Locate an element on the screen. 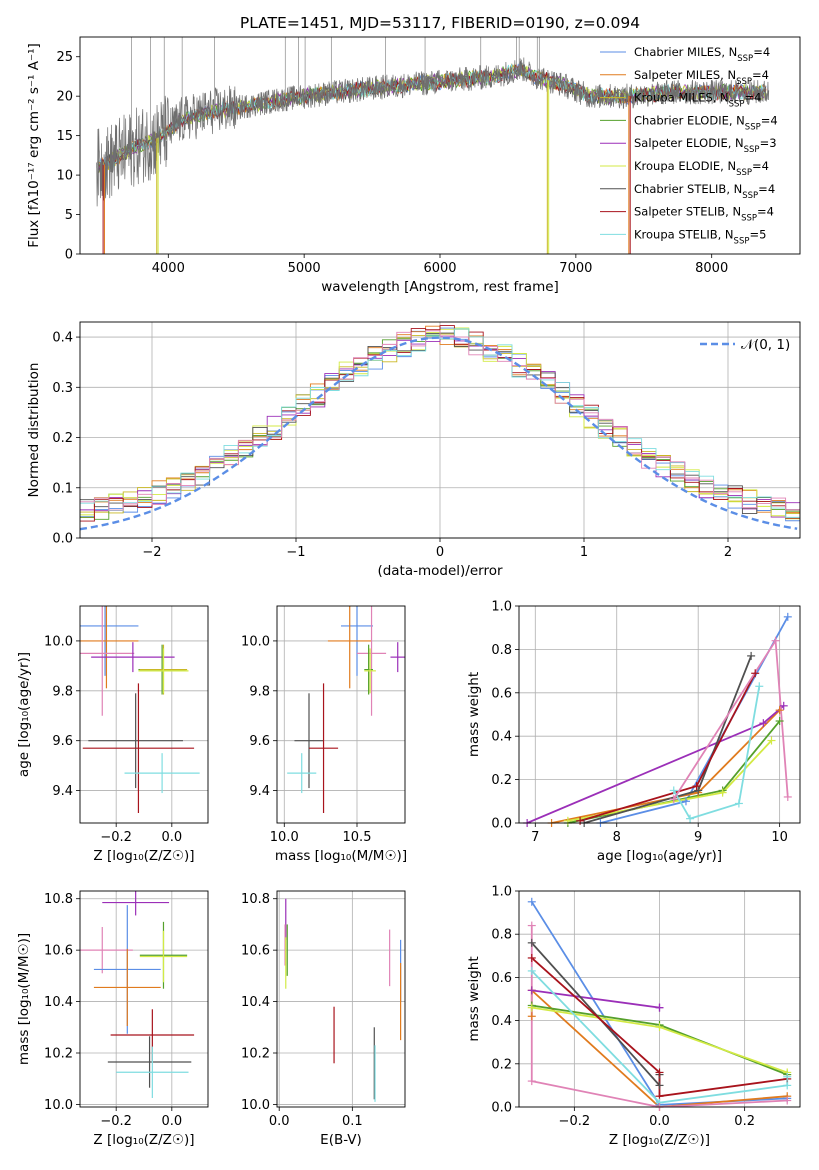 This screenshot has width=819, height=1170. y-tick-label: 25 is located at coordinates (64, 57).